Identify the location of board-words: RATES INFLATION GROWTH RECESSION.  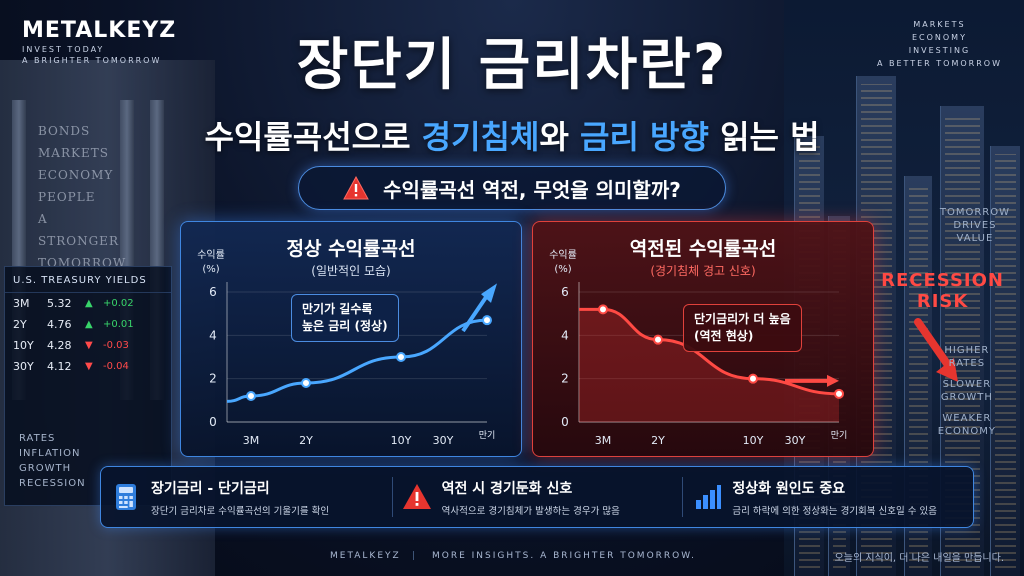
(52, 461).